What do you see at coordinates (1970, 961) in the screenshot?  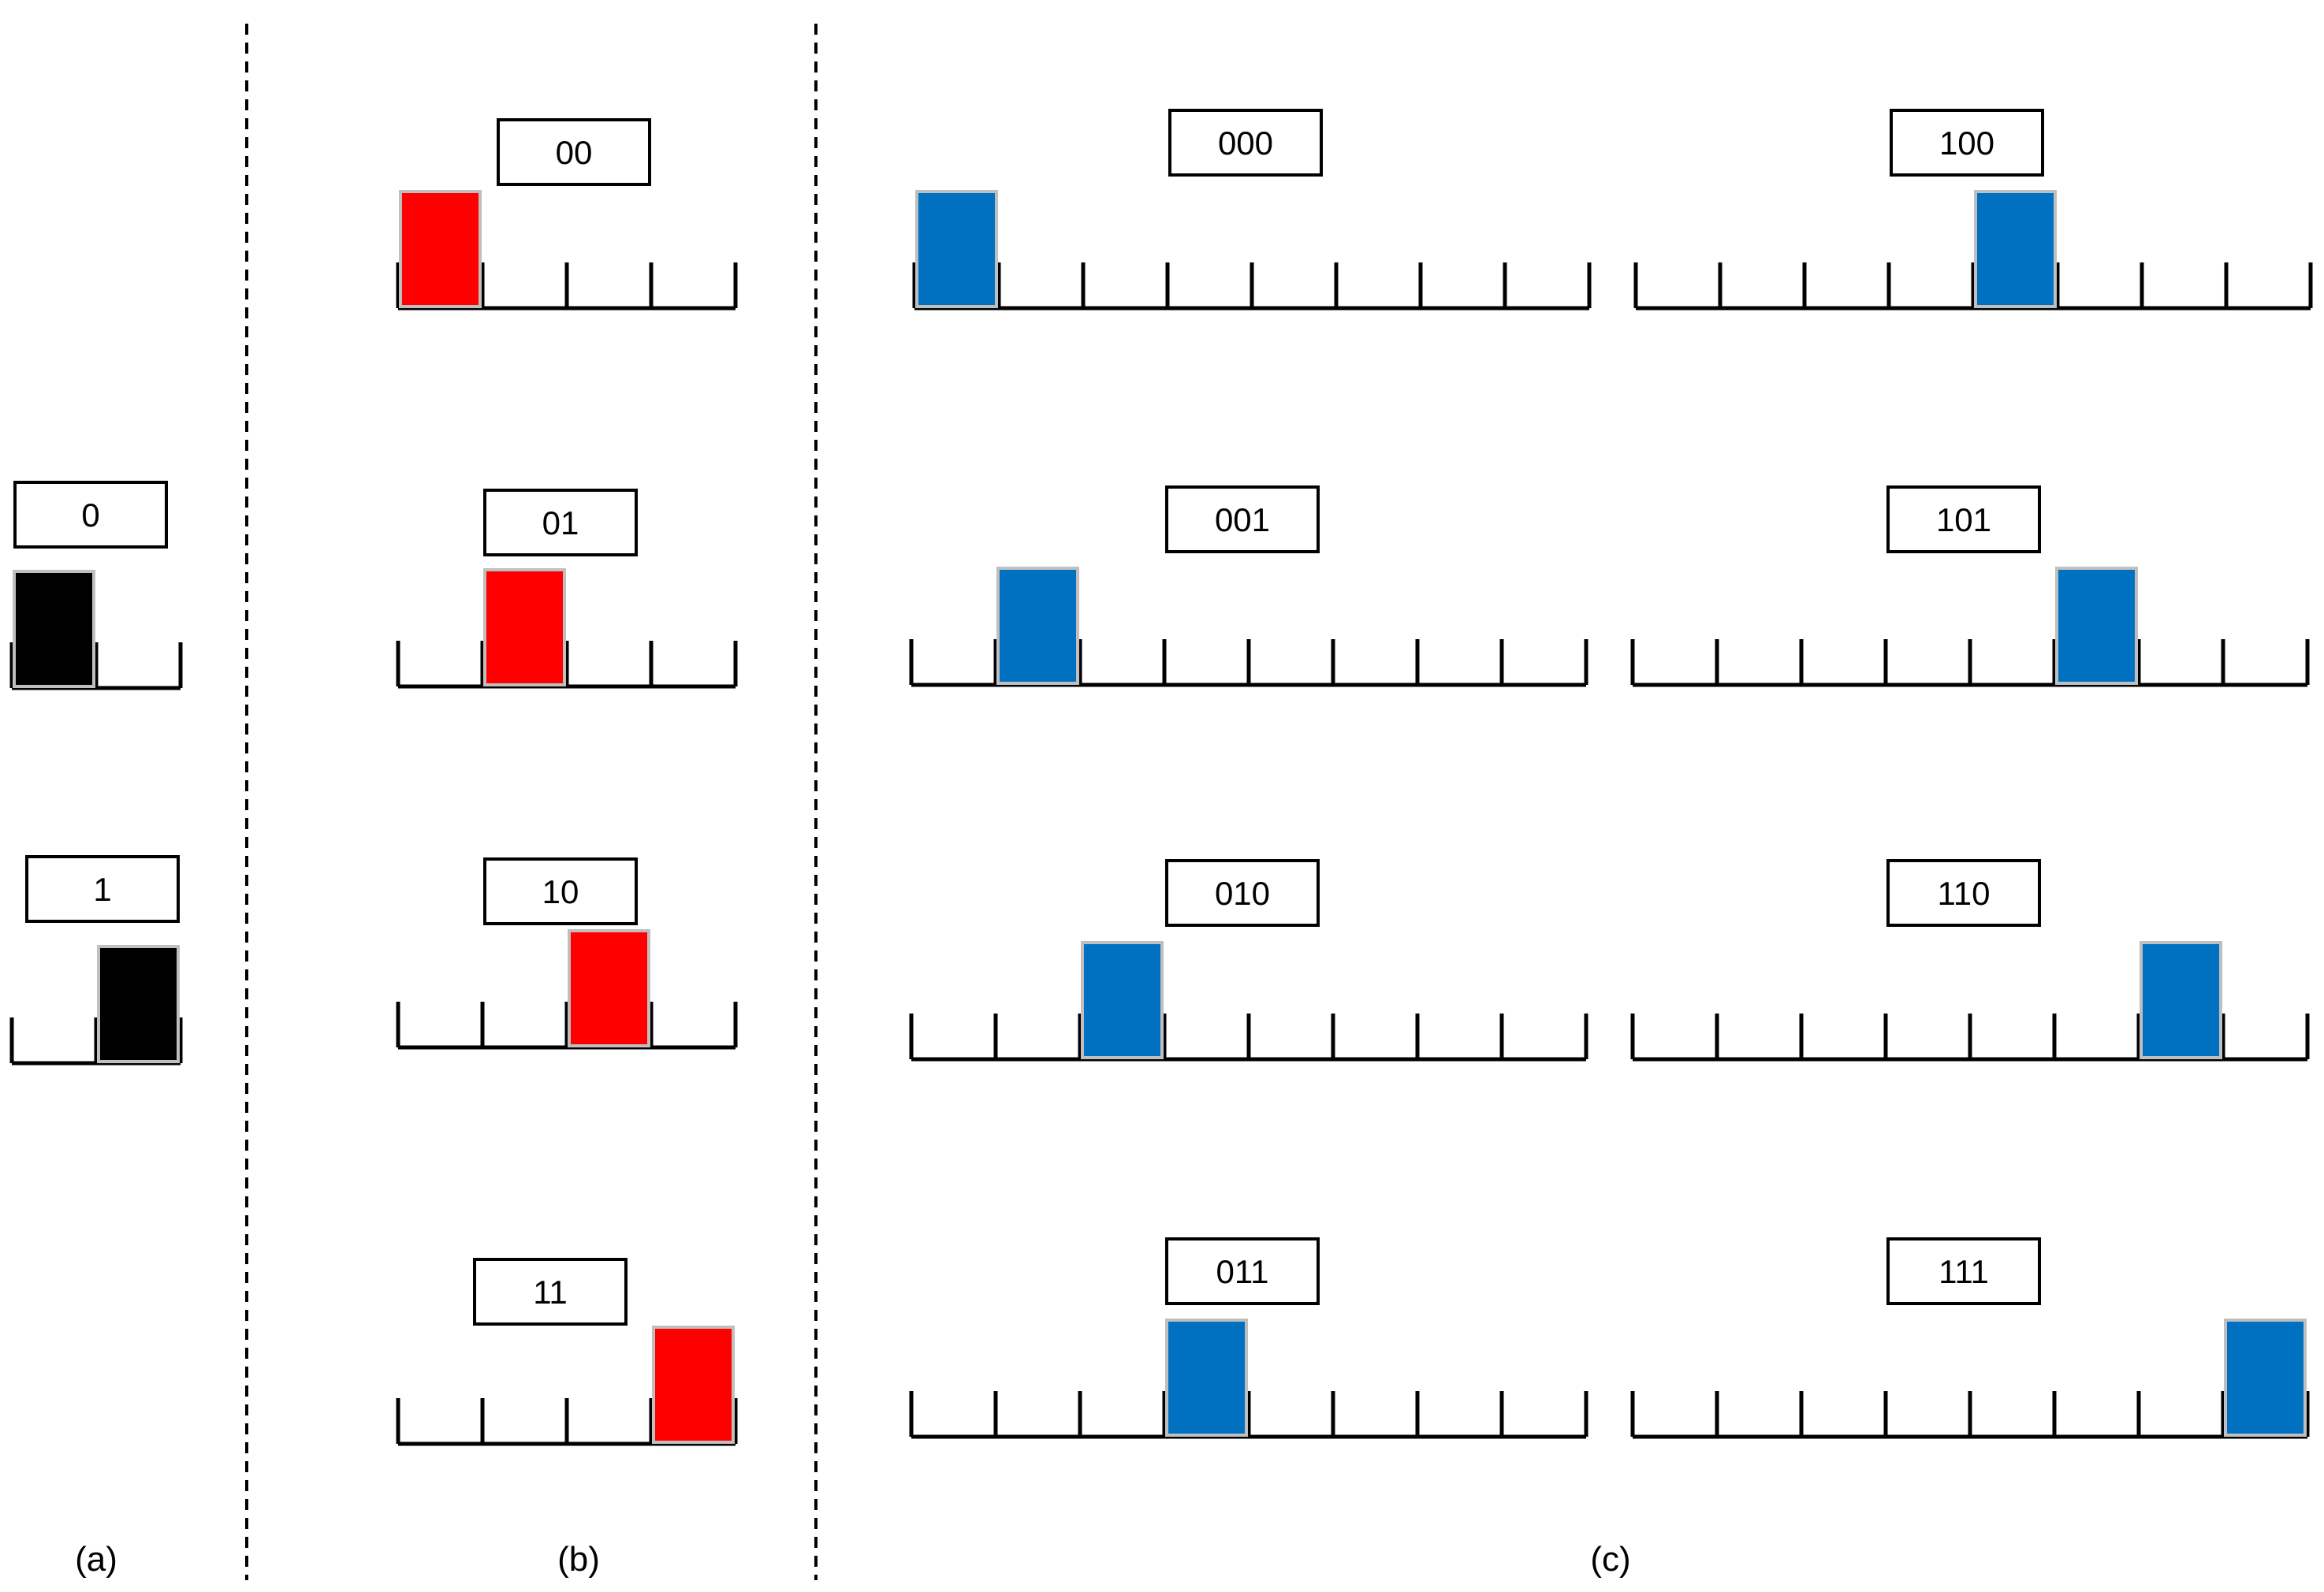 I see `encoding-row: 110` at bounding box center [1970, 961].